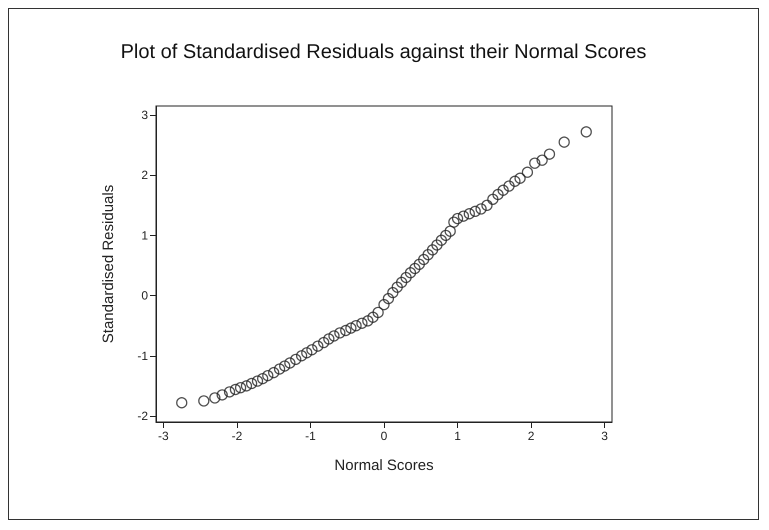  Describe the element at coordinates (164, 436) in the screenshot. I see `x-tick-label: -3` at that location.